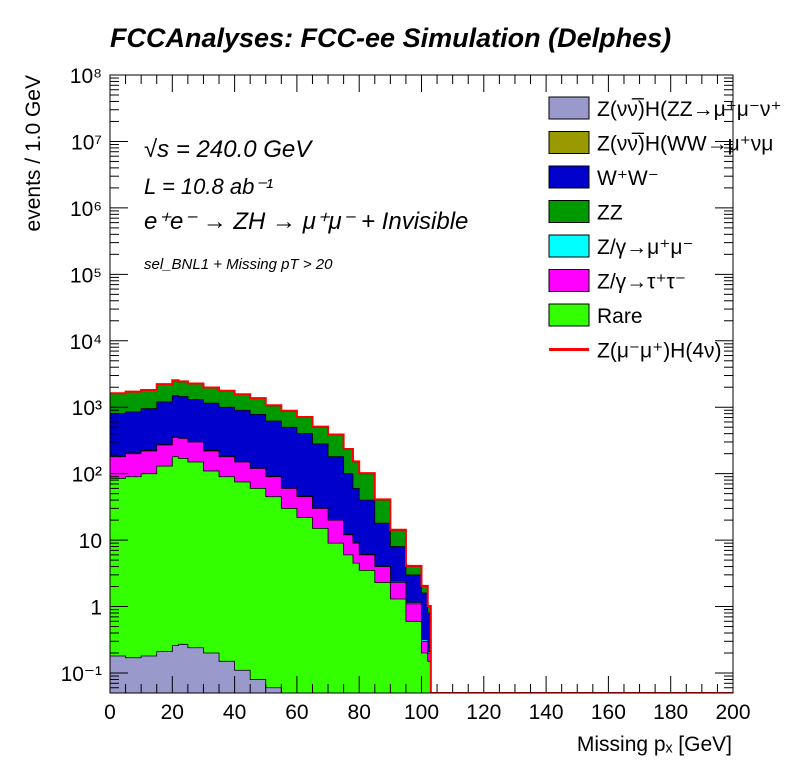 This screenshot has height=772, width=796. I want to click on annotation-selection: sel_BNL1 + Missing pT > 20, so click(238, 264).